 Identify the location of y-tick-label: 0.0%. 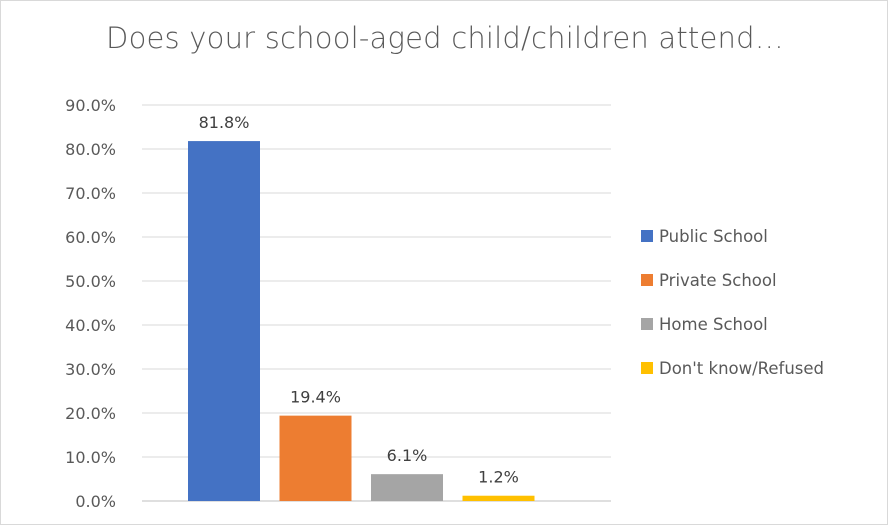
(95, 501).